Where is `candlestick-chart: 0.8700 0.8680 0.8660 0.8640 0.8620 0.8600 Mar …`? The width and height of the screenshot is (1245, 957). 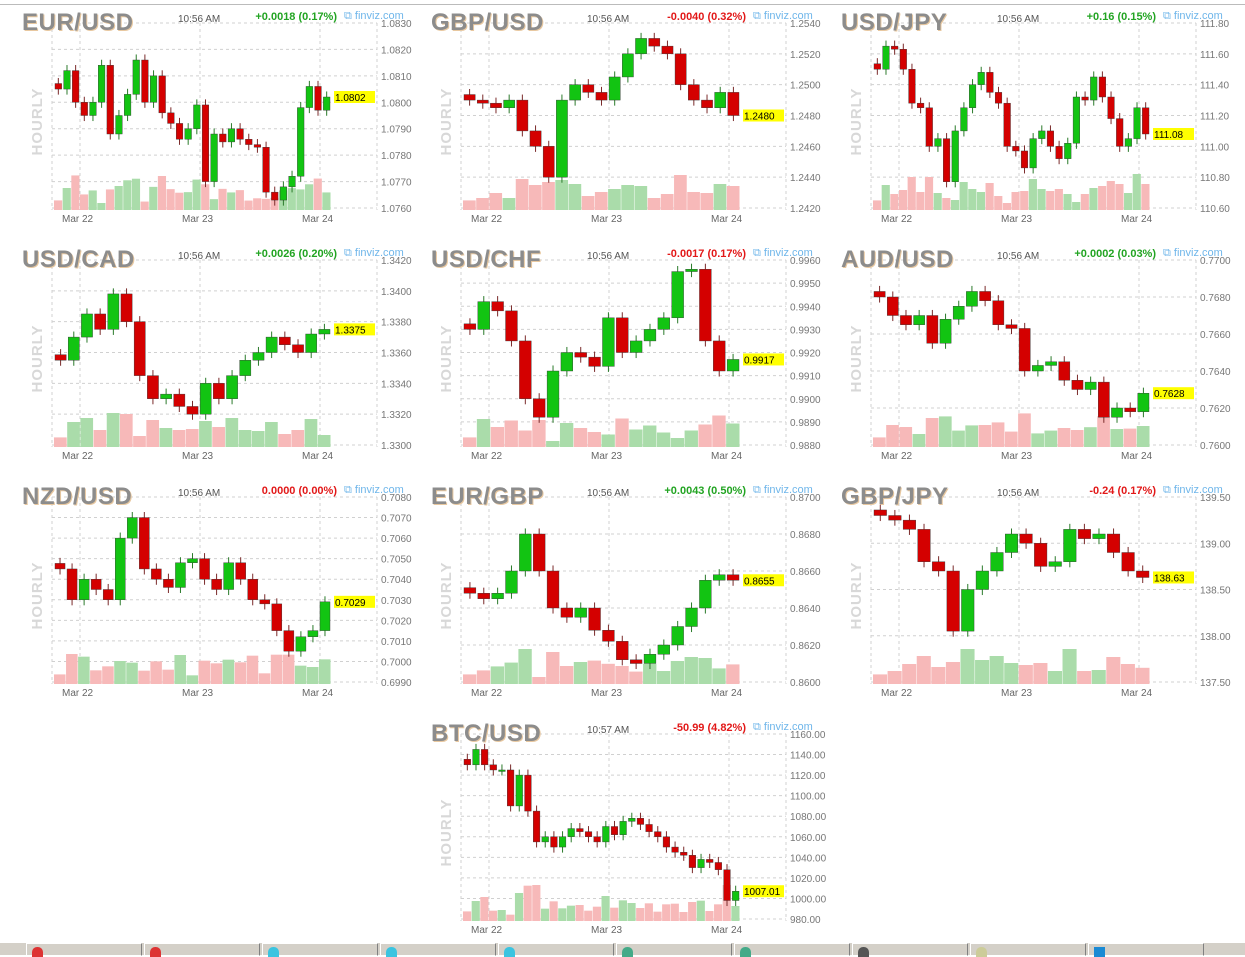
candlestick-chart: 0.8700 0.8680 0.8660 0.8640 0.8620 0.8600 Mar … is located at coordinates (629, 596).